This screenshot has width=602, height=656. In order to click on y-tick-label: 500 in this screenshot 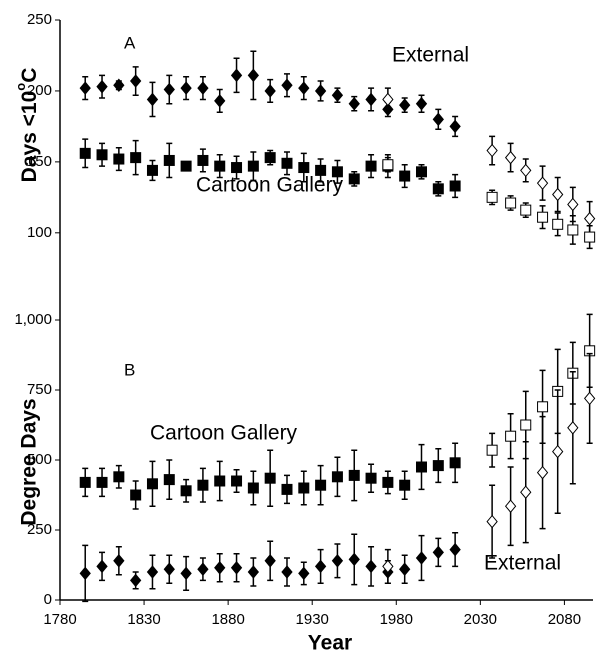, I will do `click(39, 459)`.